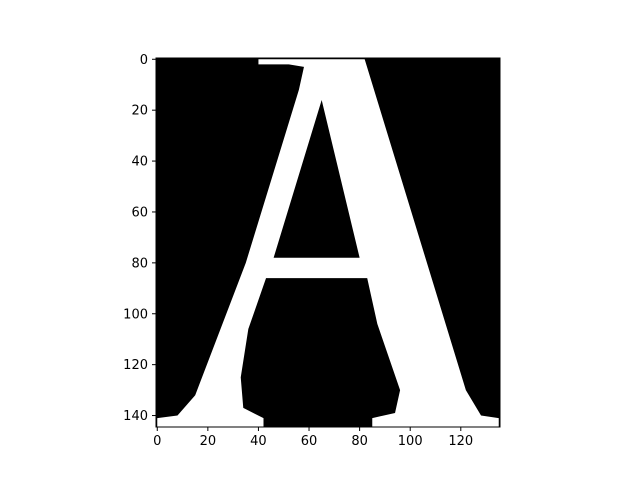 The height and width of the screenshot is (480, 640). I want to click on y-tick-label: 0, so click(144, 60).